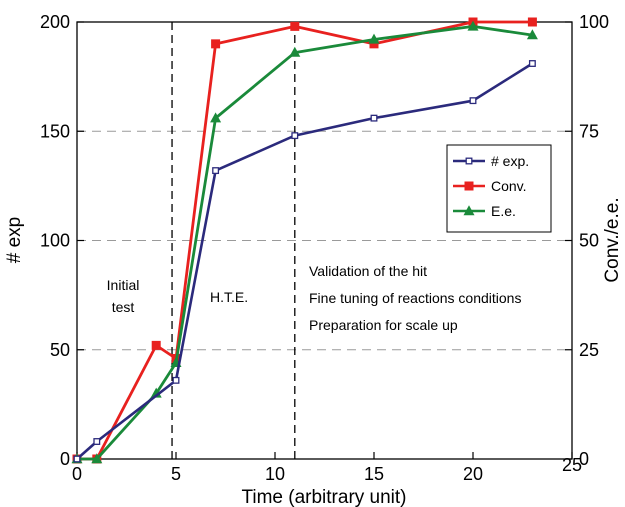  Describe the element at coordinates (176, 474) in the screenshot. I see `x-tick-label: 5` at that location.